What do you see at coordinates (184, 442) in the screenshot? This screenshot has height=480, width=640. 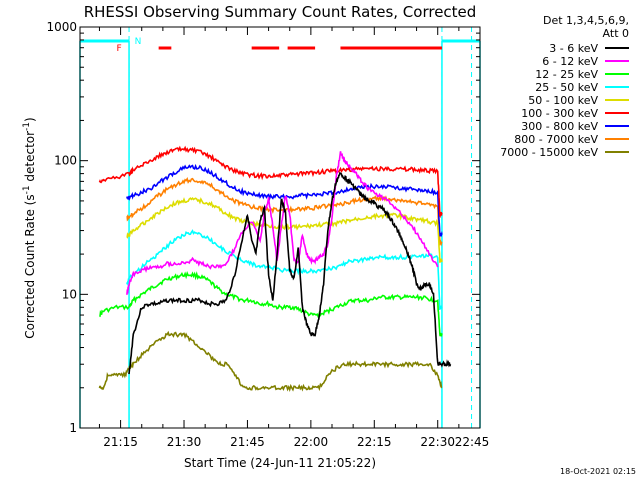 I see `x-tick-label: 21:30` at bounding box center [184, 442].